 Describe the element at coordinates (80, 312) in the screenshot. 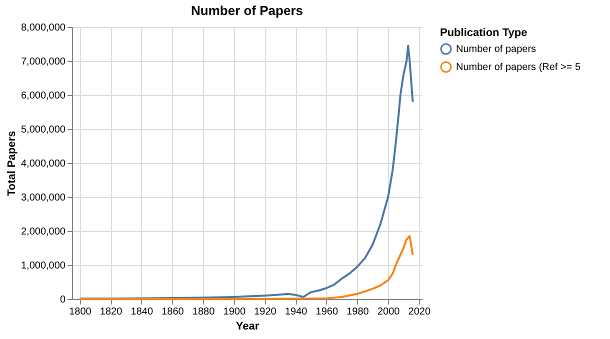

I see `x-tick-label: 1800` at that location.